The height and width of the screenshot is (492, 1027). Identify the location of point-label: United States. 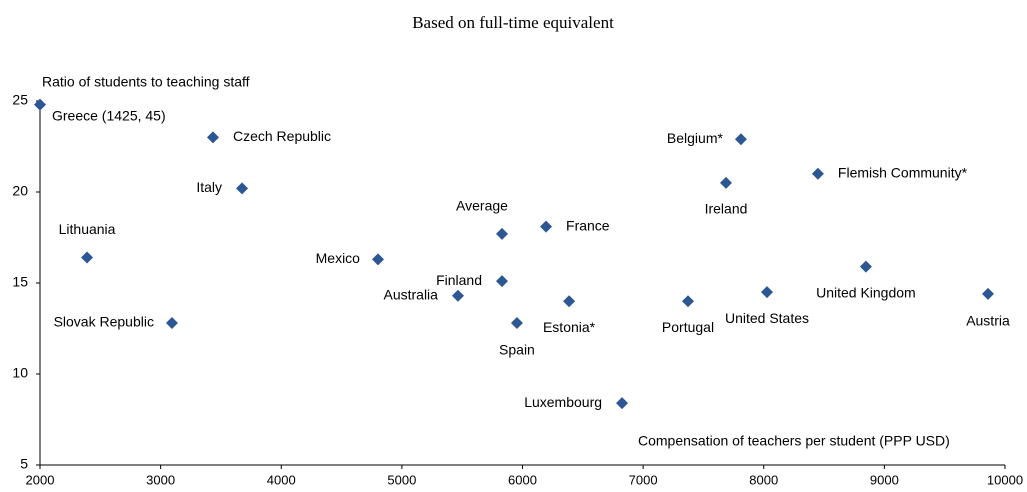
(767, 318).